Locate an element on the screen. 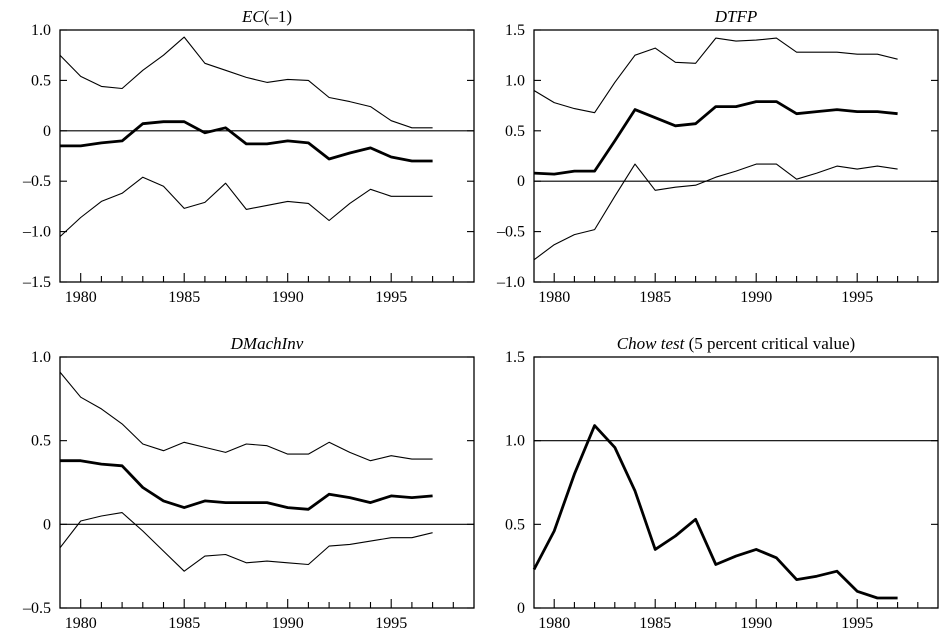 This screenshot has width=948, height=640. panel-title-plain: (5 percent critical value) is located at coordinates (769, 343).